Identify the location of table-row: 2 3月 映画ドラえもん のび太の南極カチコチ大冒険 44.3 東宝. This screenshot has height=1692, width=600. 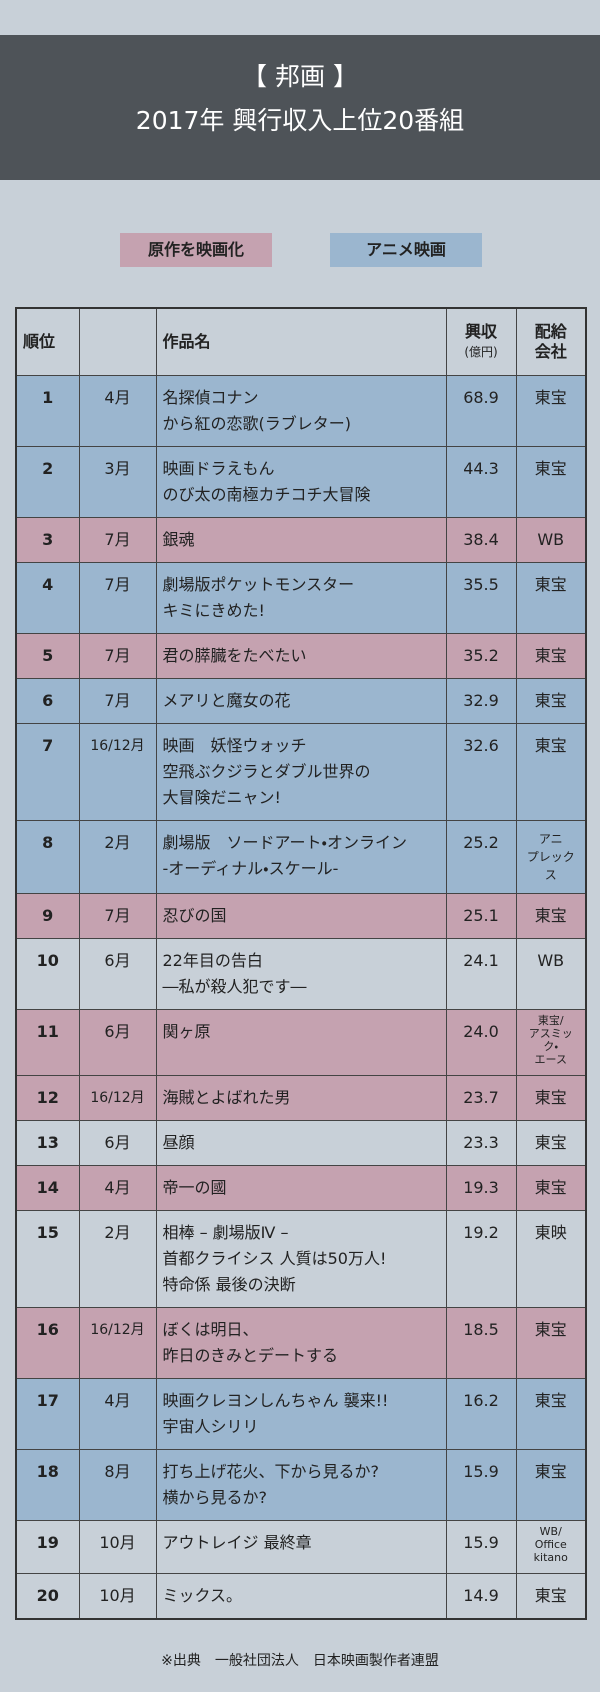
(301, 482).